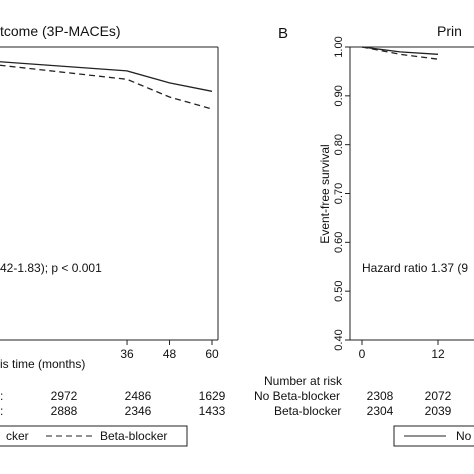 Image resolution: width=474 pixels, height=474 pixels. Describe the element at coordinates (339, 290) in the screenshot. I see `y-tick-label: 0.50` at that location.